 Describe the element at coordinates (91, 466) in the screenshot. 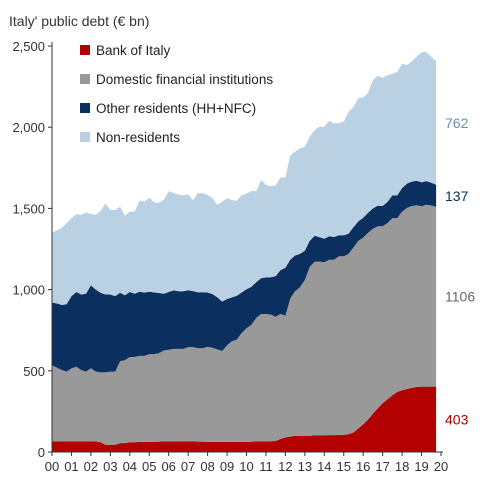

I see `x-tick-label: 02` at that location.